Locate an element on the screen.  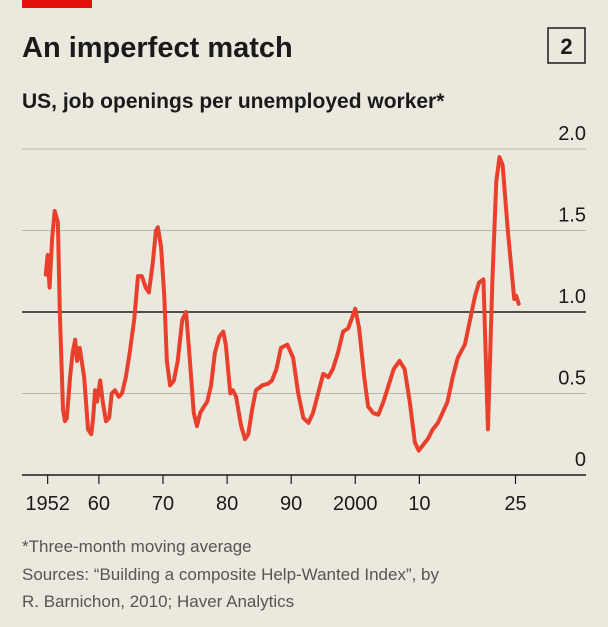
x-tick-label: 90 is located at coordinates (291, 504).